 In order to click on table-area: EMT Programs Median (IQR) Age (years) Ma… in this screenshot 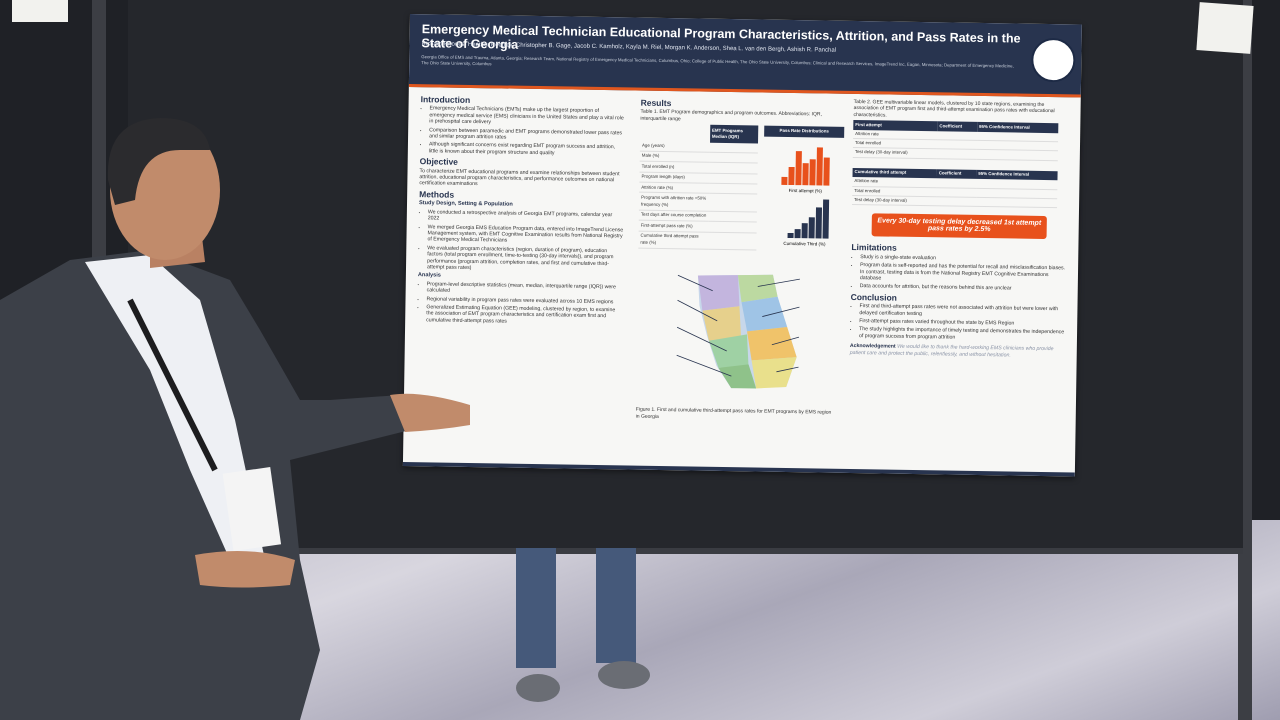, I will do `click(741, 188)`.